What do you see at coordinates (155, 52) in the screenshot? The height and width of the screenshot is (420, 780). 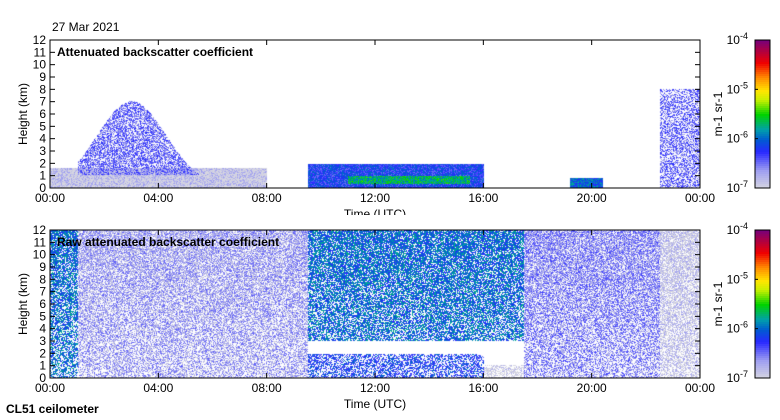 I see `chart-title: Attenuated backscatter coefficient` at bounding box center [155, 52].